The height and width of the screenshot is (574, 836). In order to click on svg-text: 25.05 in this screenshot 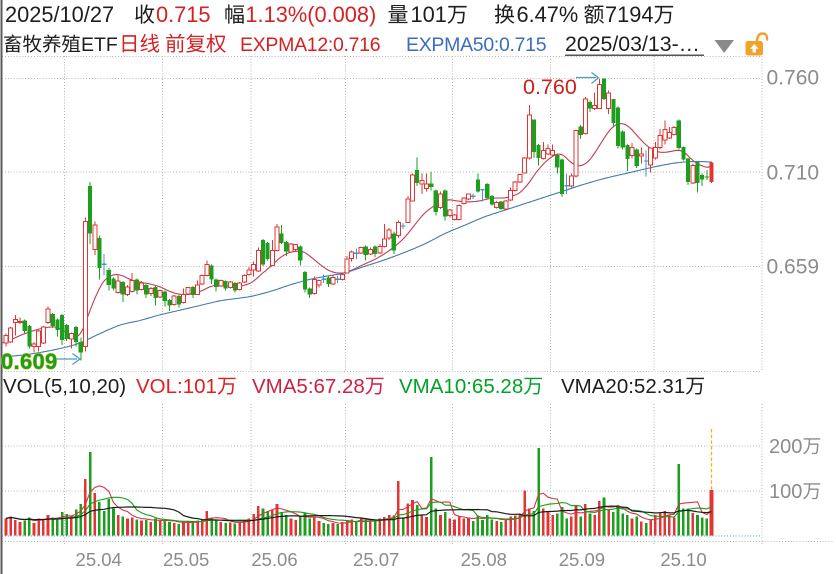, I will do `click(186, 559)`.